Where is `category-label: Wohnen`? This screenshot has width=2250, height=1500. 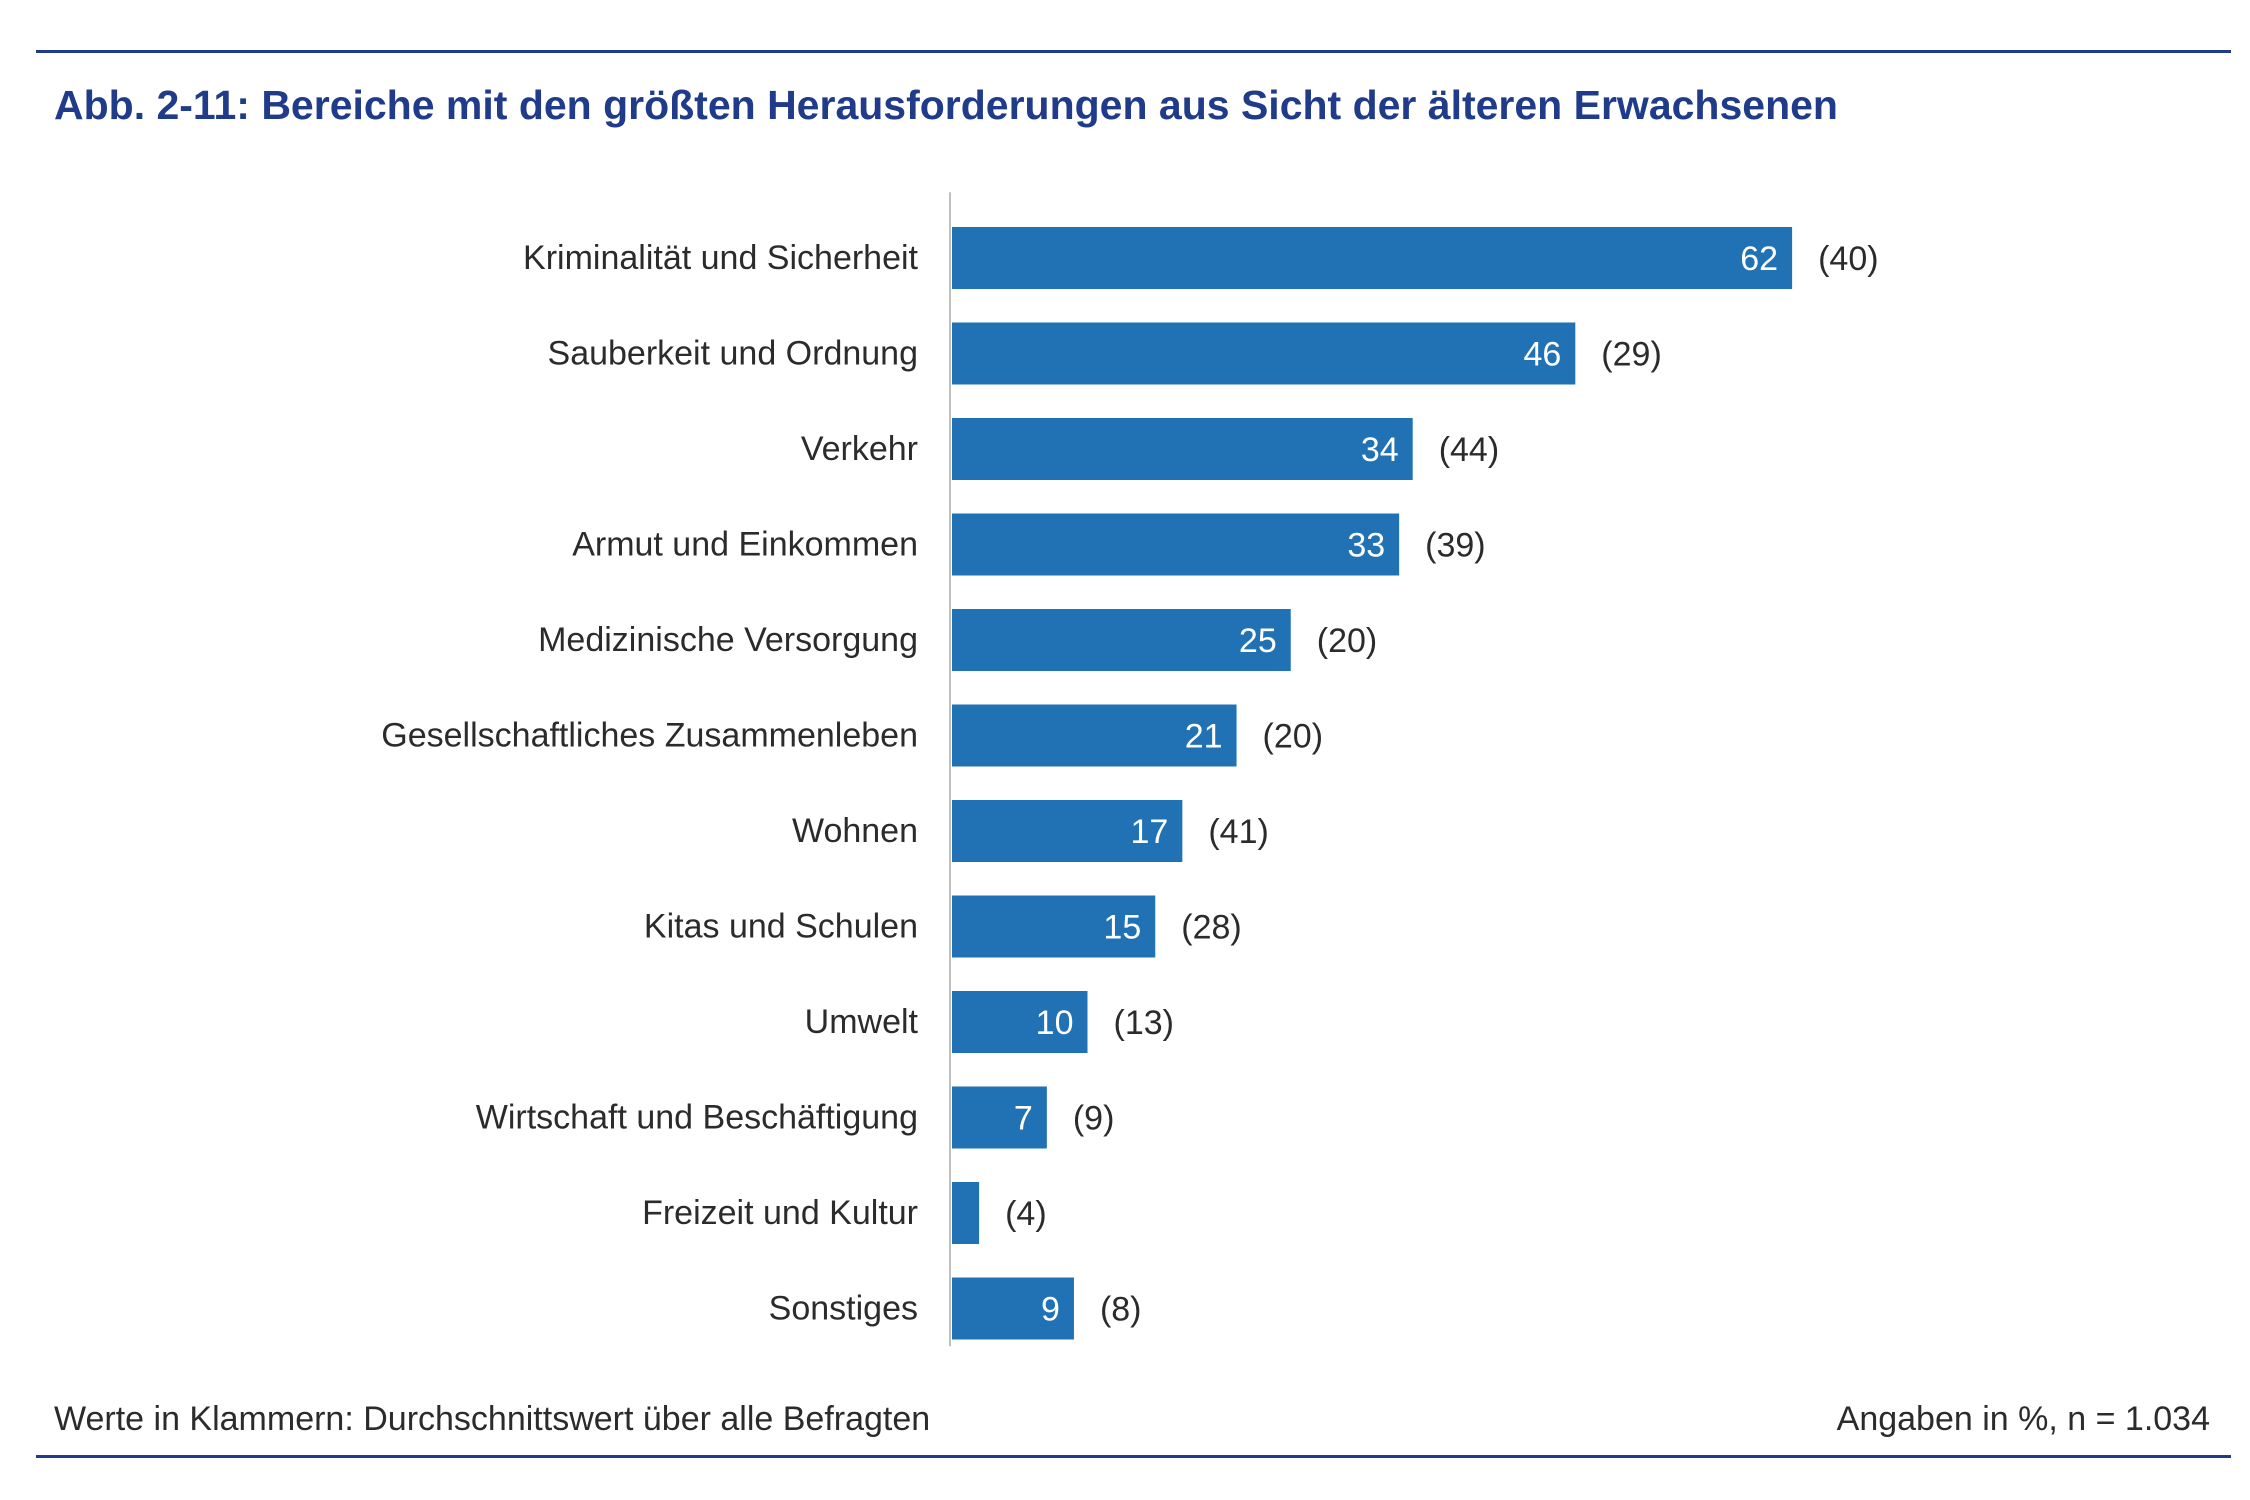 category-label: Wohnen is located at coordinates (855, 831).